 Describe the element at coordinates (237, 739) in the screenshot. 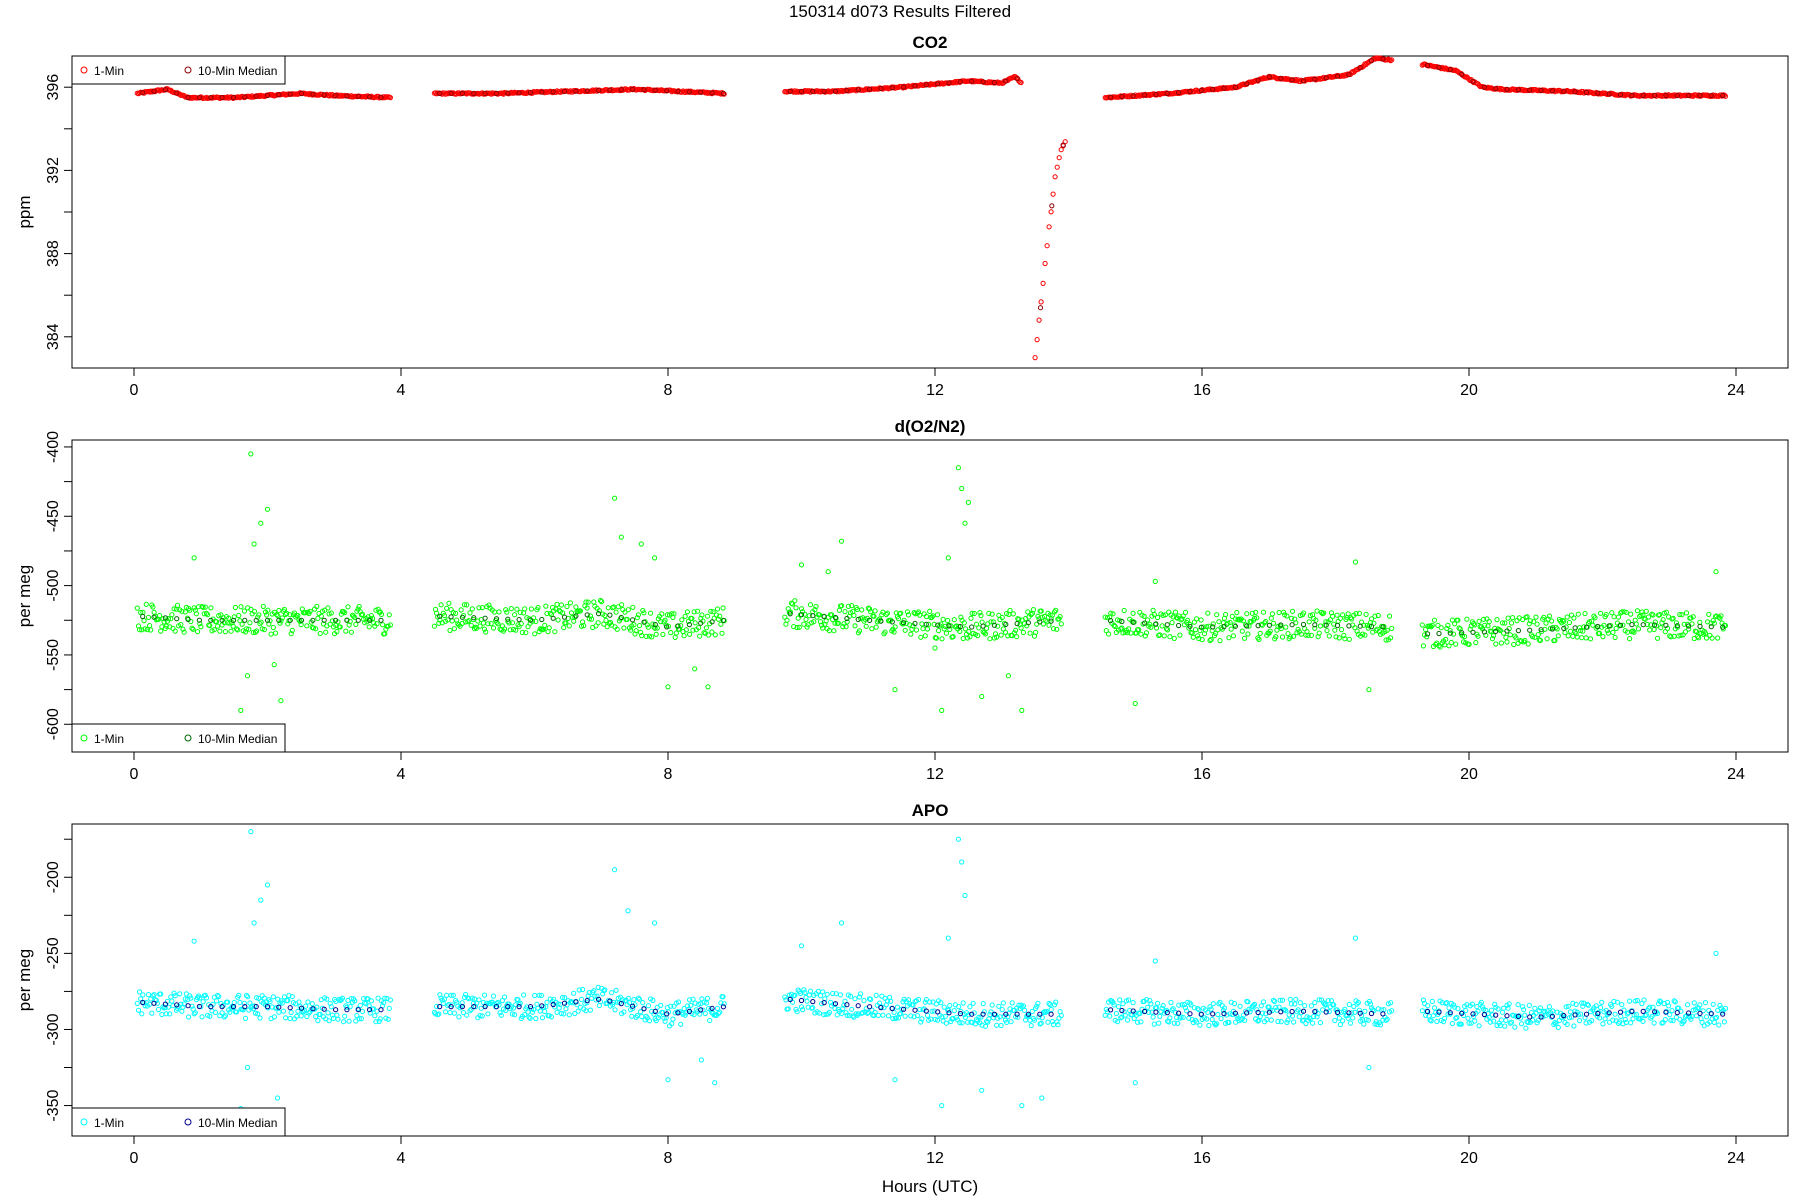

I see `legend-label: 10-Min Median` at that location.